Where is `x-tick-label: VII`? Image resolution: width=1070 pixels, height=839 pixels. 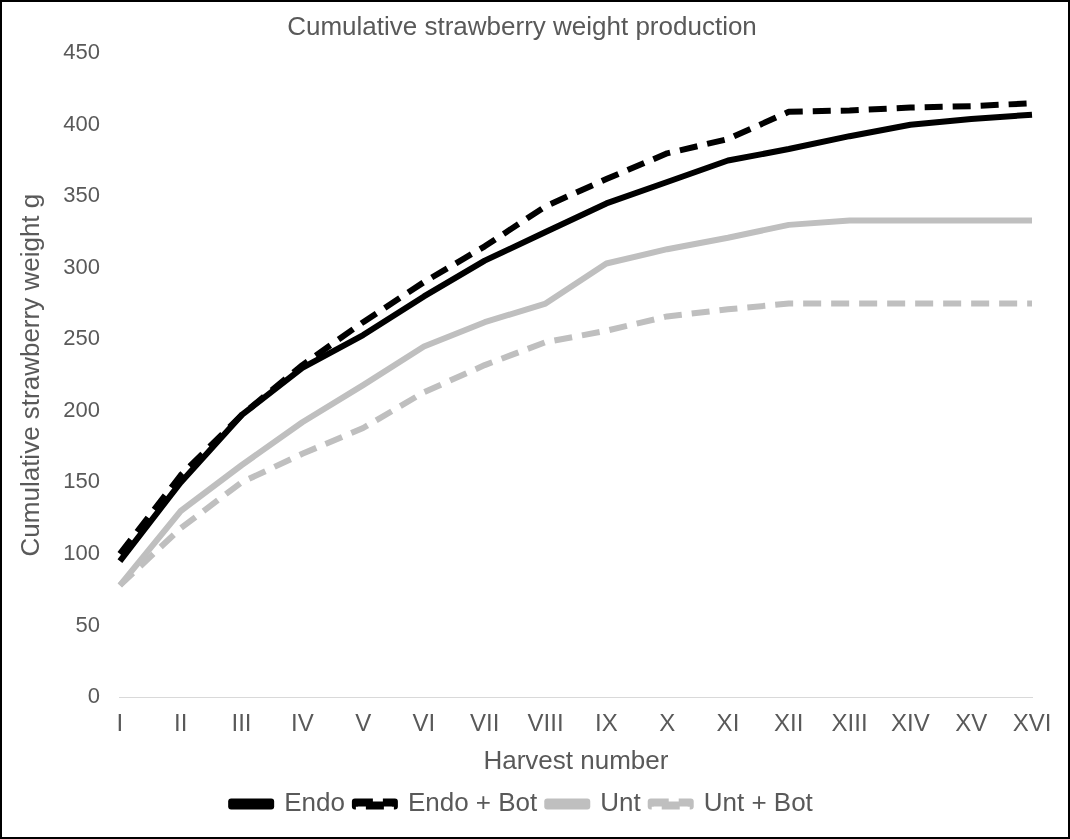
x-tick-label: VII is located at coordinates (485, 723).